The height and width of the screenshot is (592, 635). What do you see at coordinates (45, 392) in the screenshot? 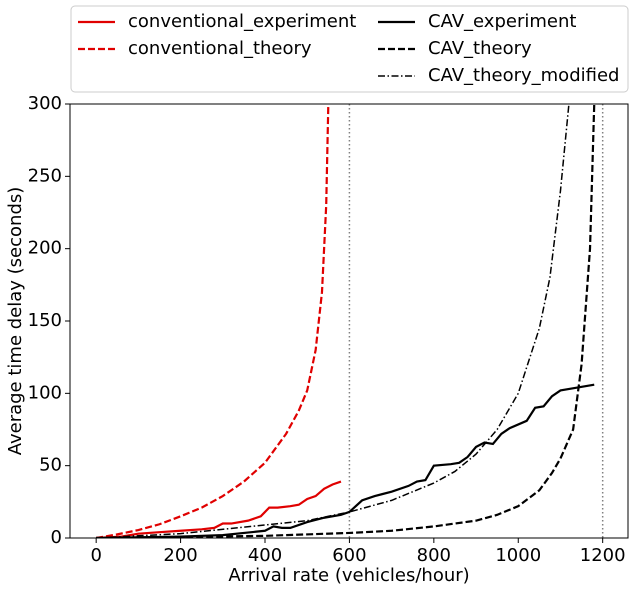
I see `y-tick-label: 100` at bounding box center [45, 392].